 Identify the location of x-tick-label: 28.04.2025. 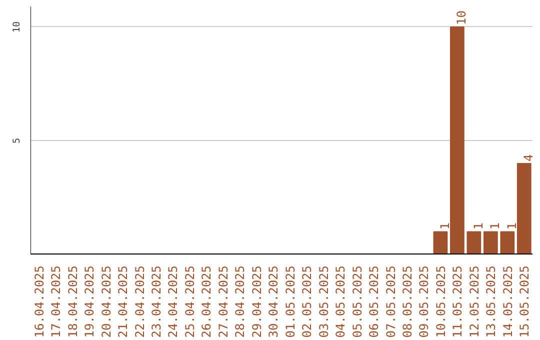
(240, 301).